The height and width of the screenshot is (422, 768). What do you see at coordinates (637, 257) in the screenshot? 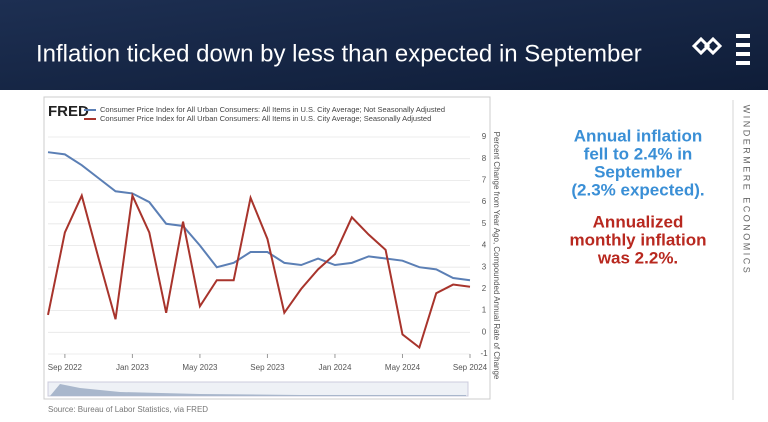
I see `callout-line: was 2.2%.` at bounding box center [637, 257].